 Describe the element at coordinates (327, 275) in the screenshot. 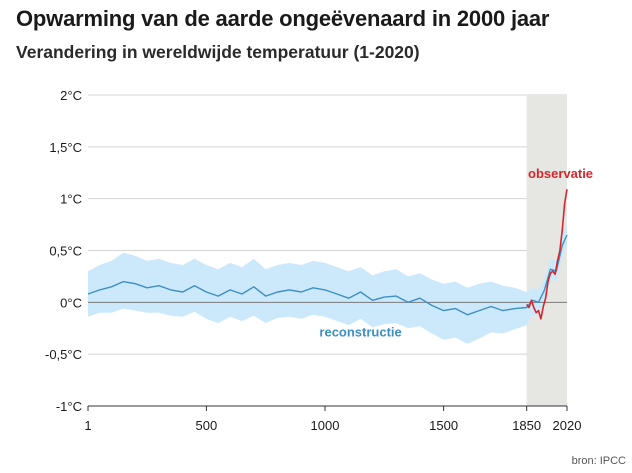

I see `reconstruction-line` at that location.